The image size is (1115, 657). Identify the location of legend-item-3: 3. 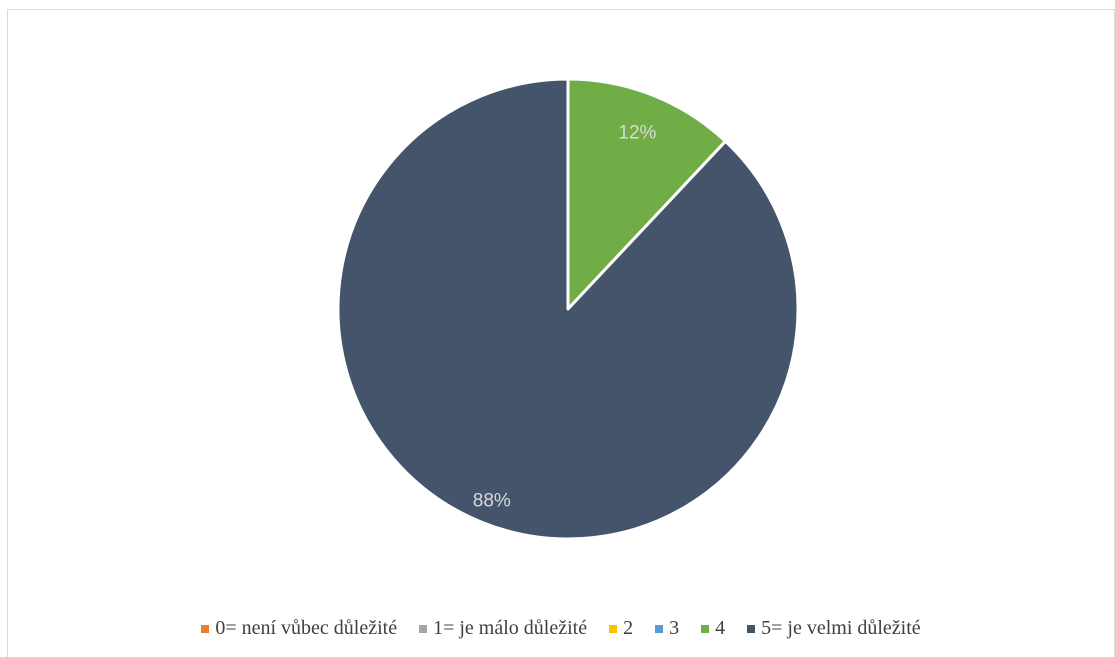
(667, 628).